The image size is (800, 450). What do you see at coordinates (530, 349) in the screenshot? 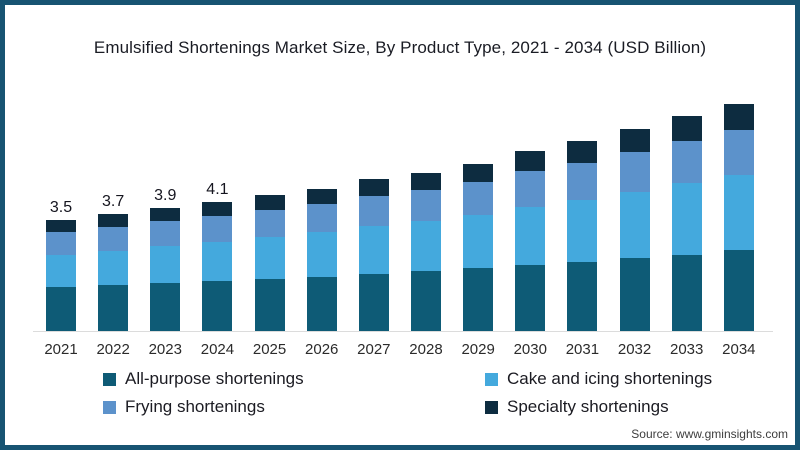
I see `x-axis-label: 2030` at bounding box center [530, 349].